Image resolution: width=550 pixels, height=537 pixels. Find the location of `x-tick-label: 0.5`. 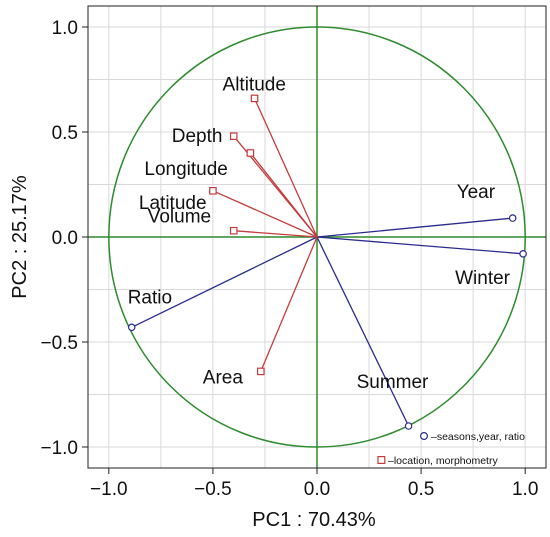

x-tick-label: 0.5 is located at coordinates (421, 489).